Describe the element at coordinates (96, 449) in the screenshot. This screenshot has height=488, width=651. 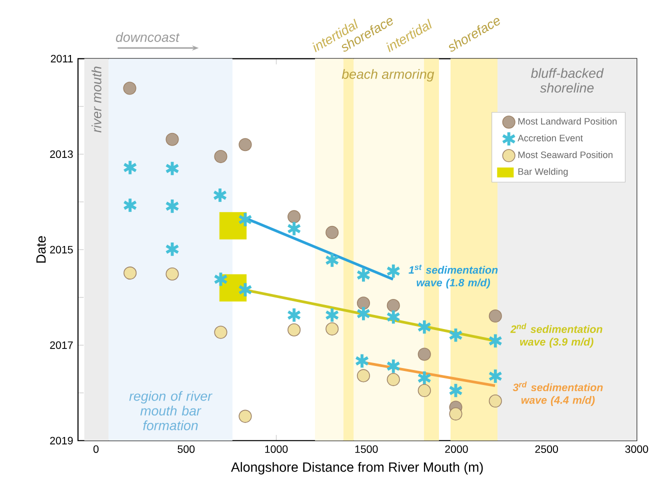
I see `x-tick-label: 0` at that location.